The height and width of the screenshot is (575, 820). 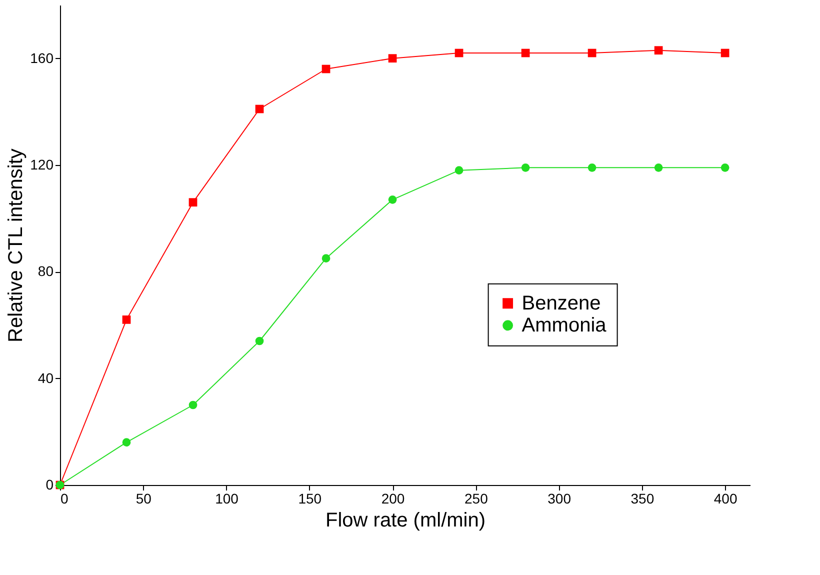 I want to click on y-tick-label: 160, so click(x=42, y=58).